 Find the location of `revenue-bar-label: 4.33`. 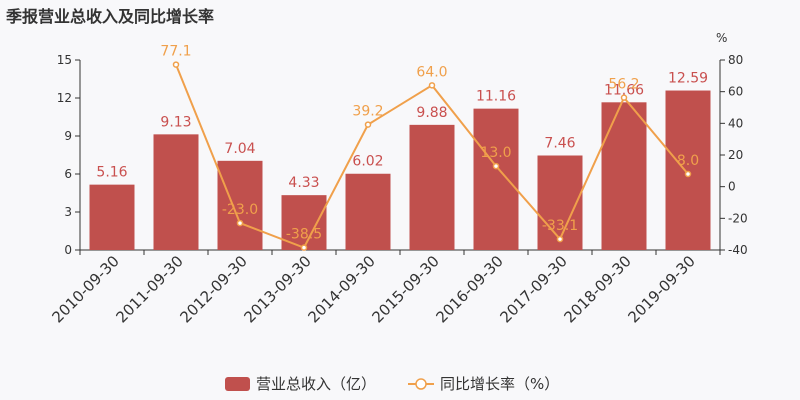

revenue-bar-label: 4.33 is located at coordinates (303, 183).